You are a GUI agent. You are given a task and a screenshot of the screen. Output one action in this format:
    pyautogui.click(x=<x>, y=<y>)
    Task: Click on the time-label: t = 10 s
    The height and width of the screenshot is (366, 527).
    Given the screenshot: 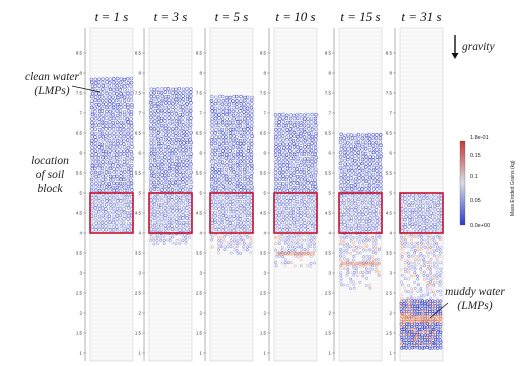 What is the action you would take?
    pyautogui.click(x=295, y=16)
    